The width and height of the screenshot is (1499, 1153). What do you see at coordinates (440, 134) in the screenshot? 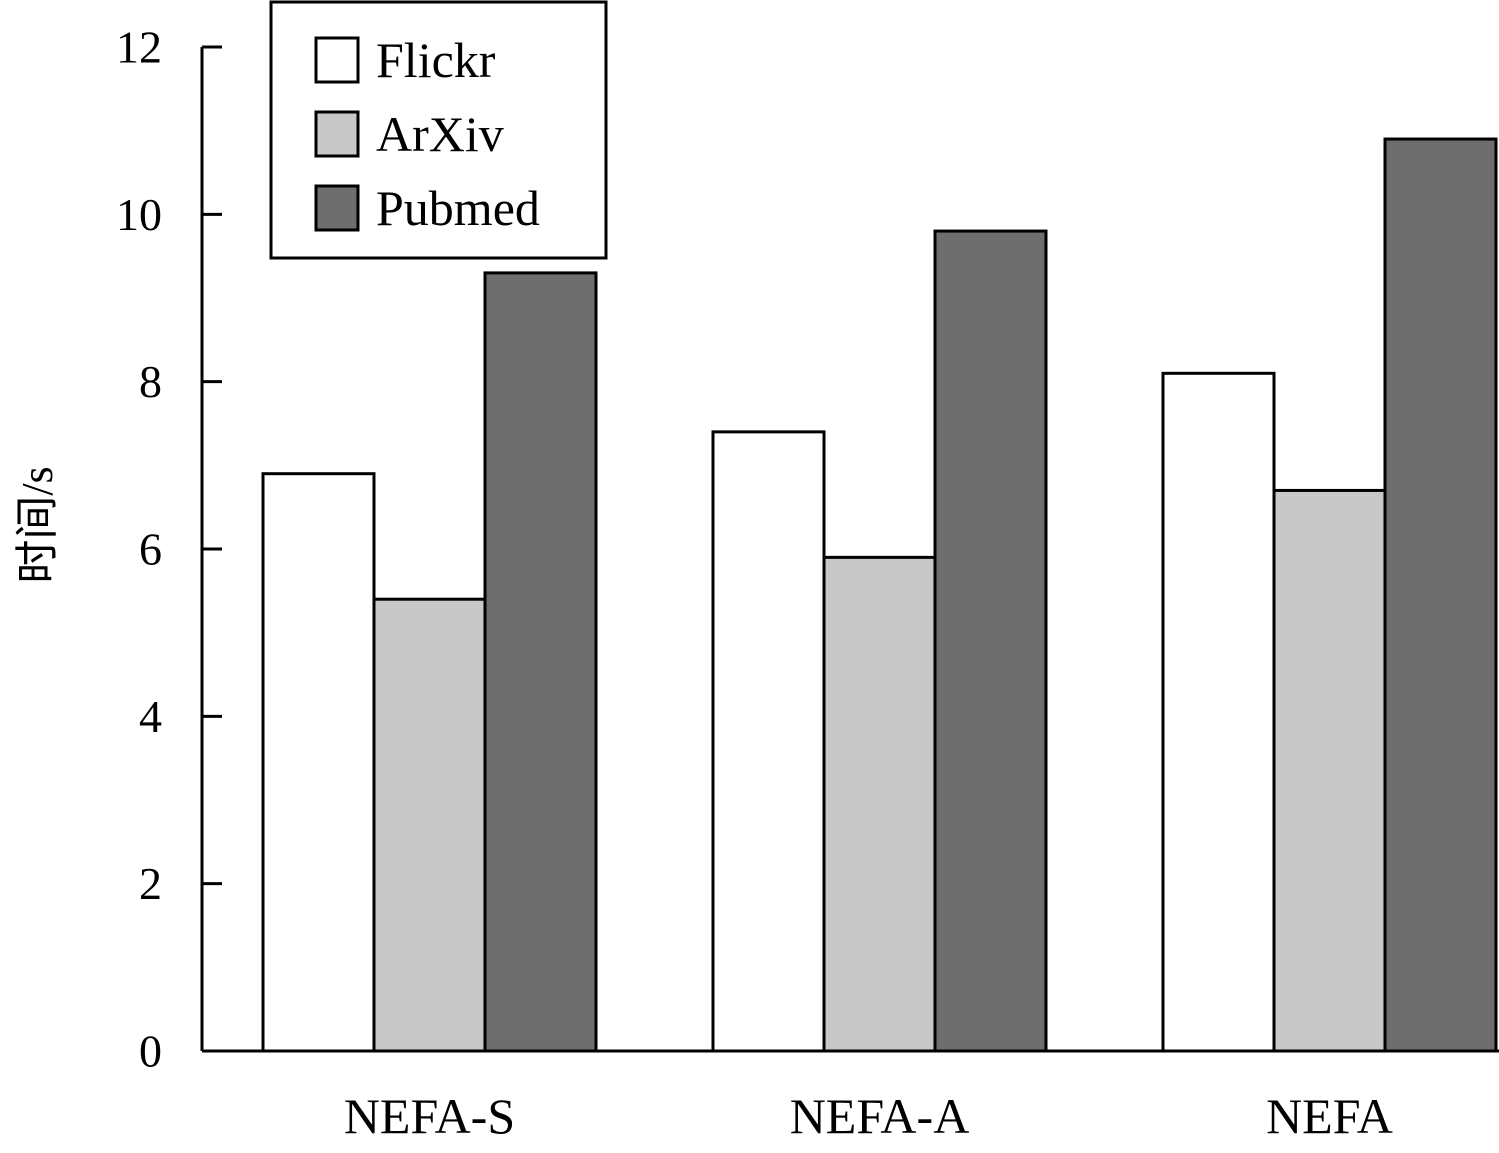
I see `legend-label-arxiv: ArXiv` at bounding box center [440, 134].